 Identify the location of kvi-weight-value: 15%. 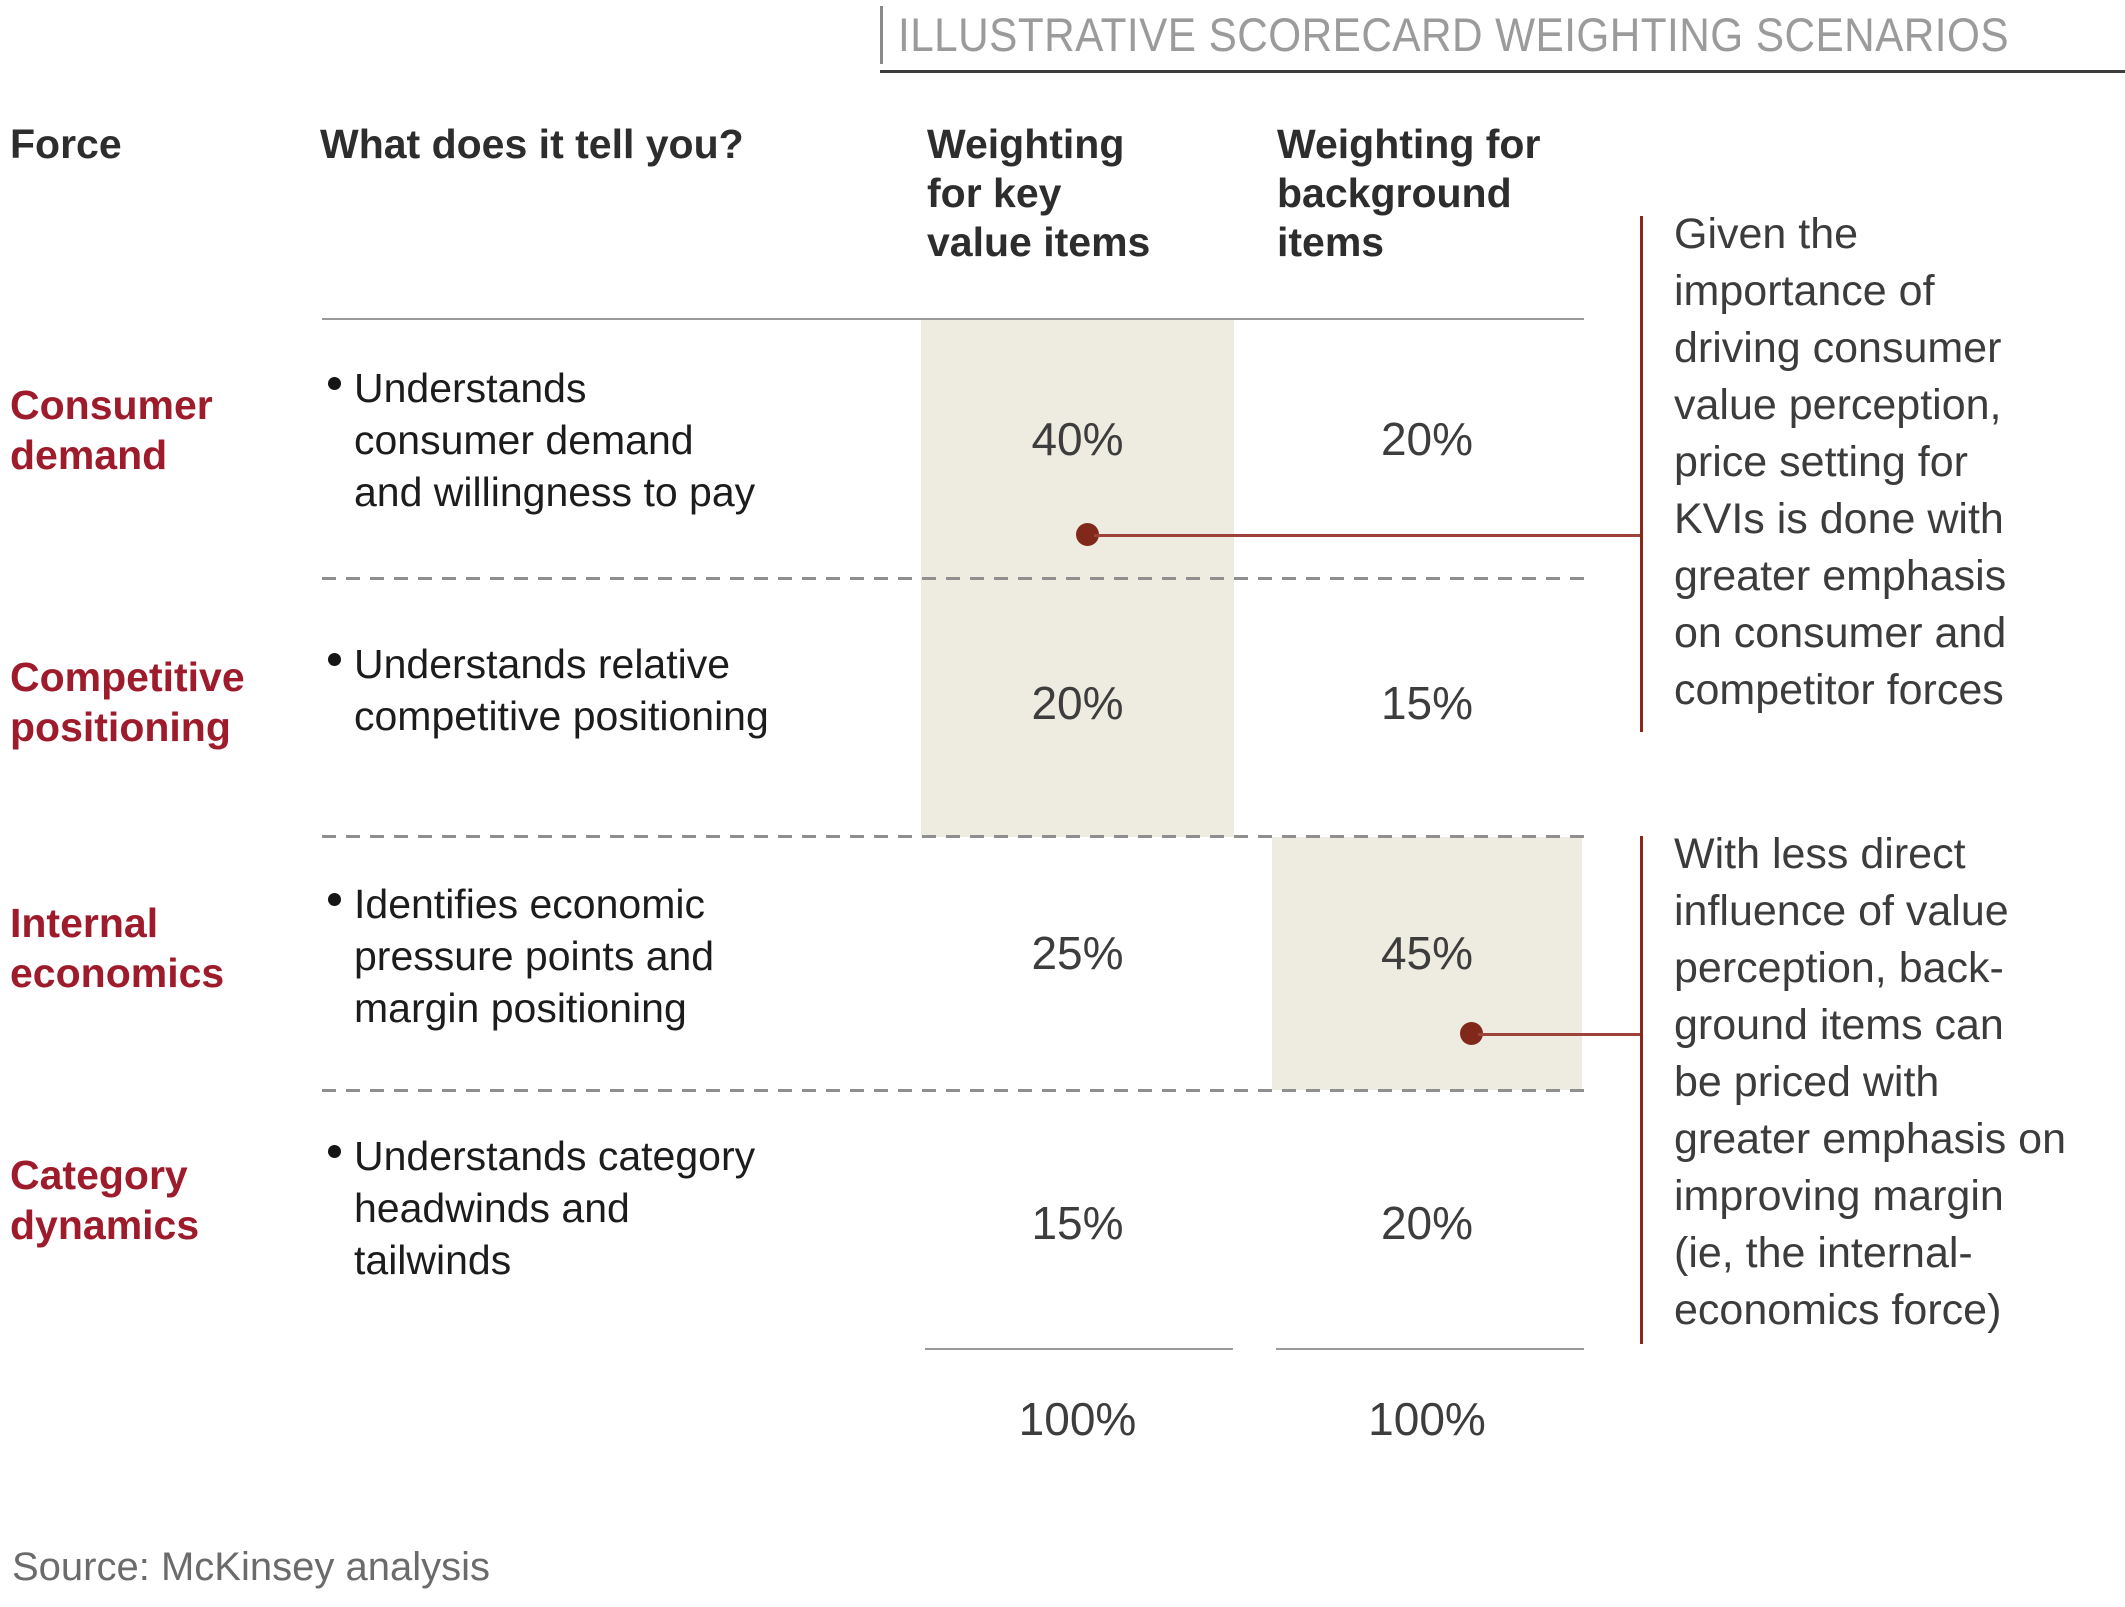
(1077, 1223).